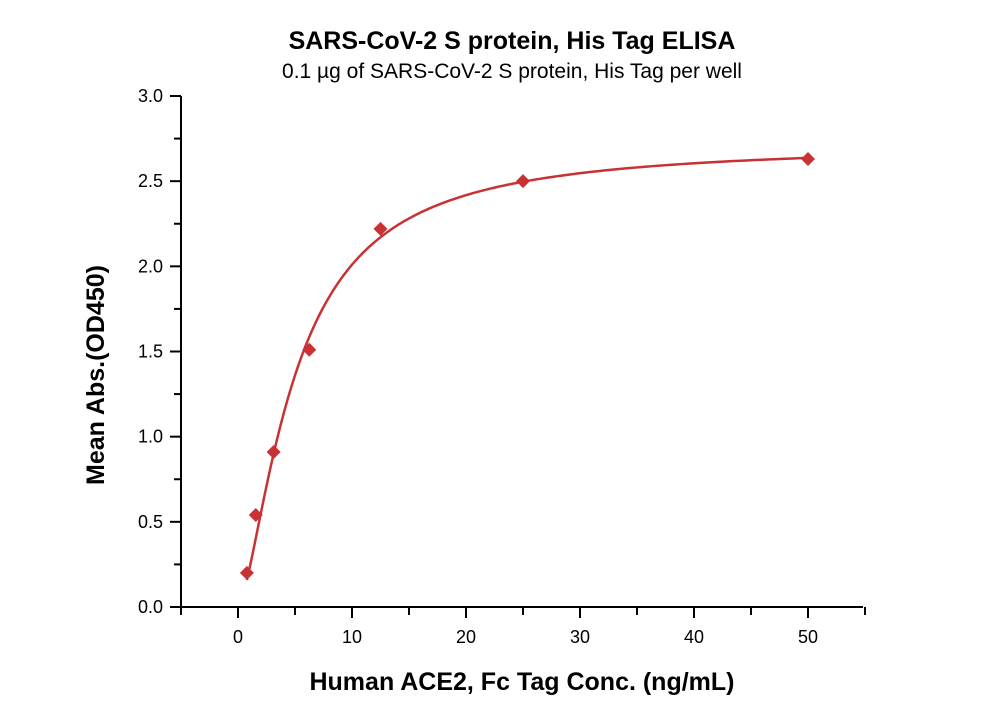  What do you see at coordinates (238, 637) in the screenshot?
I see `x-tick-label: 0` at bounding box center [238, 637].